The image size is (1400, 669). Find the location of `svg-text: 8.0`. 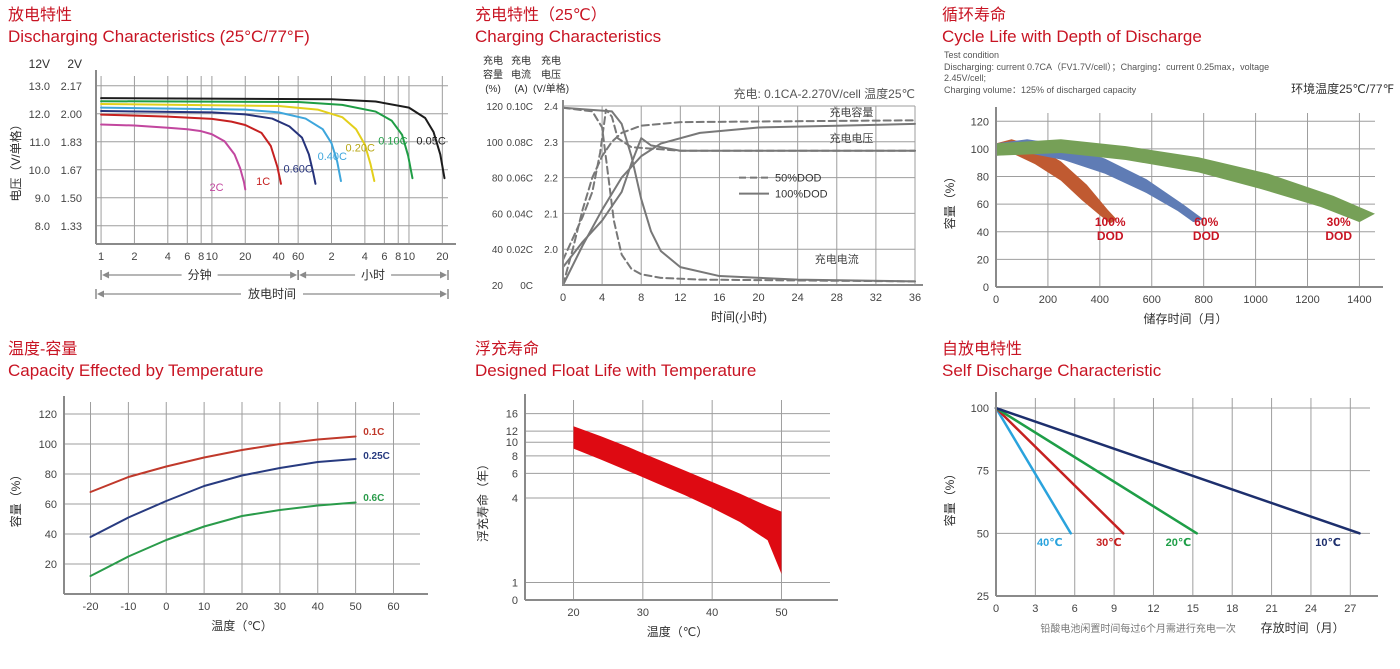

svg-text: 8.0 is located at coordinates (42, 227).